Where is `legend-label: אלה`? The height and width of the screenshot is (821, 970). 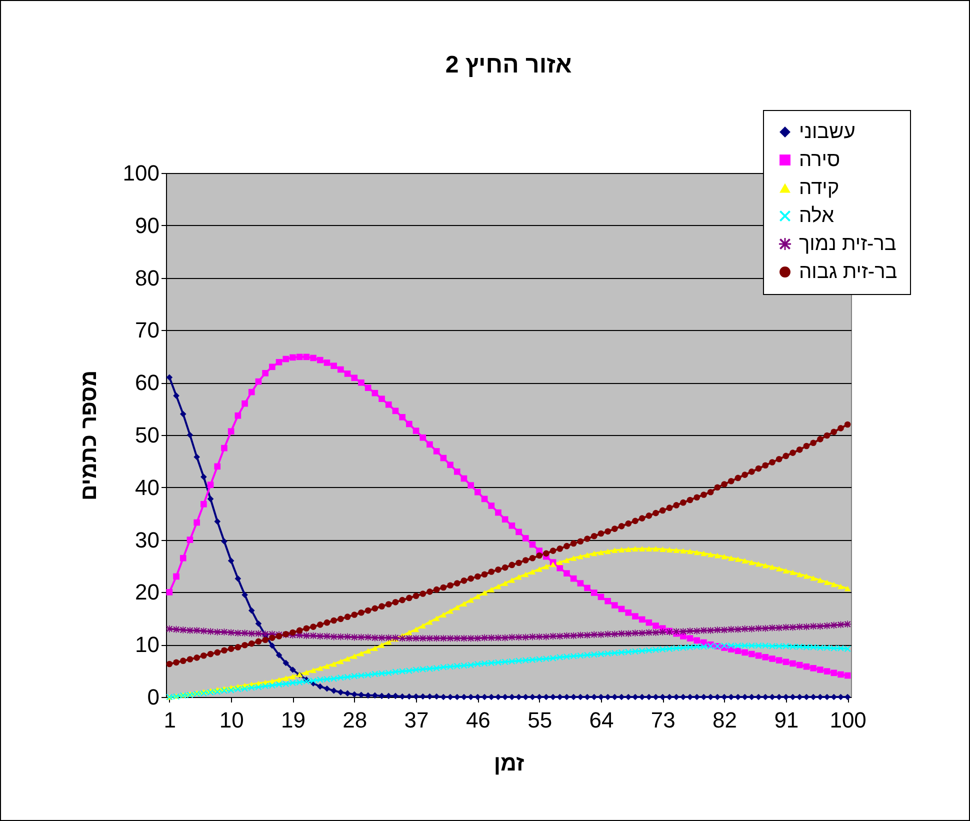 legend-label: אלה is located at coordinates (816, 216).